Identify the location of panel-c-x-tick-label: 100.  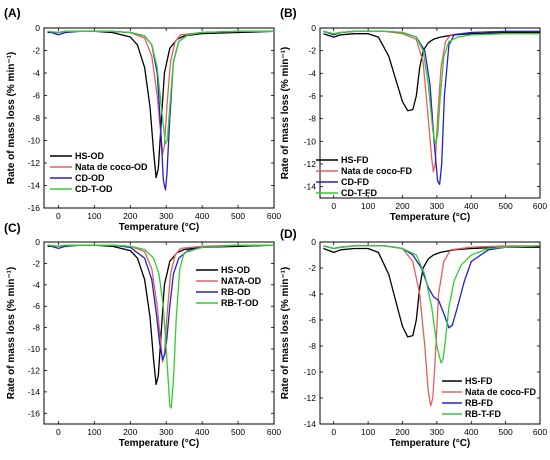
(94, 432).